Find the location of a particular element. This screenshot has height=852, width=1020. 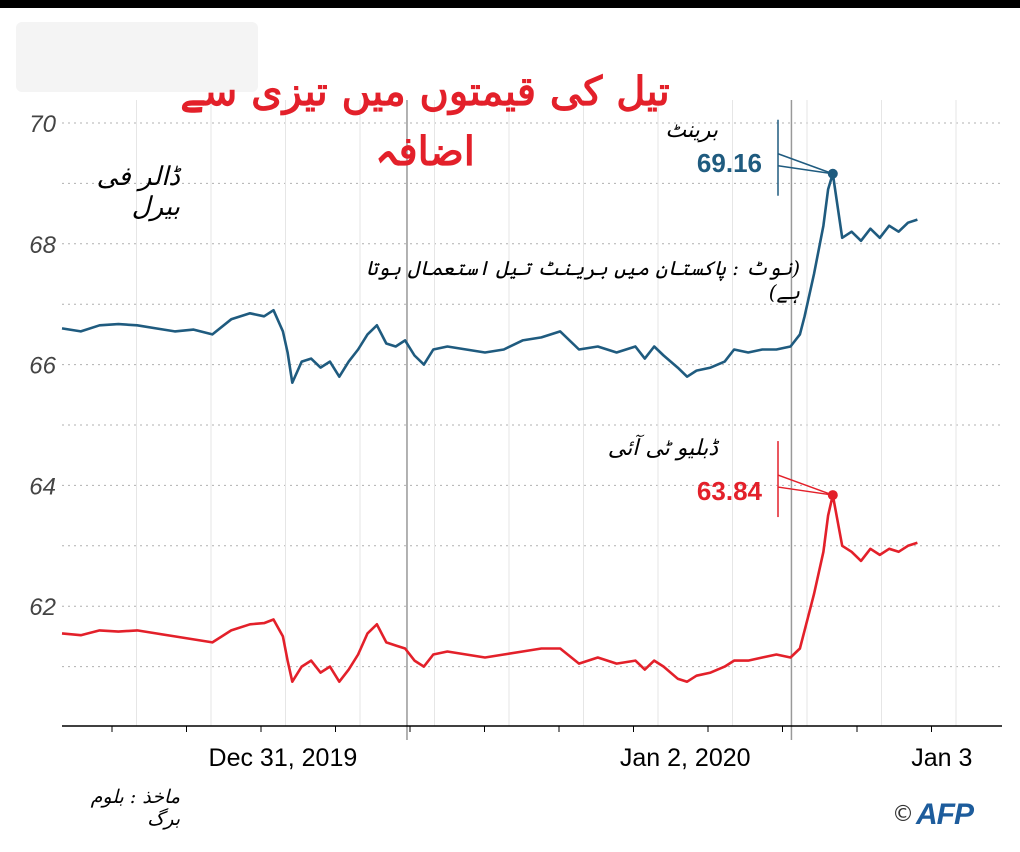

x-tick-label: Jan 2, 2020 is located at coordinates (685, 758).